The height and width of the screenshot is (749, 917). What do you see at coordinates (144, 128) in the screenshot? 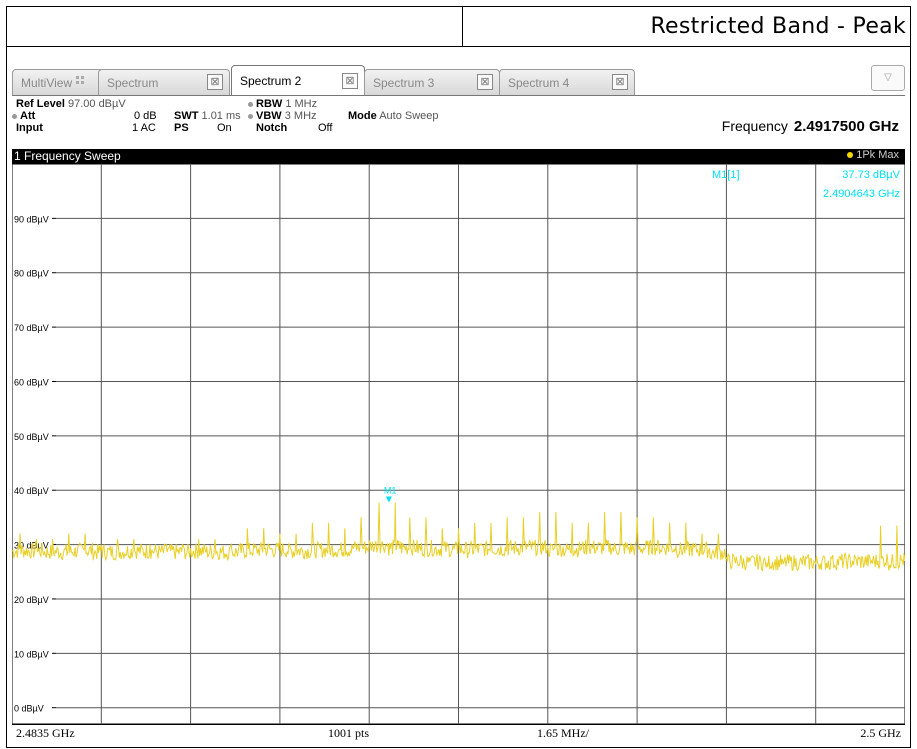
I see `input-value: 1 AC` at bounding box center [144, 128].